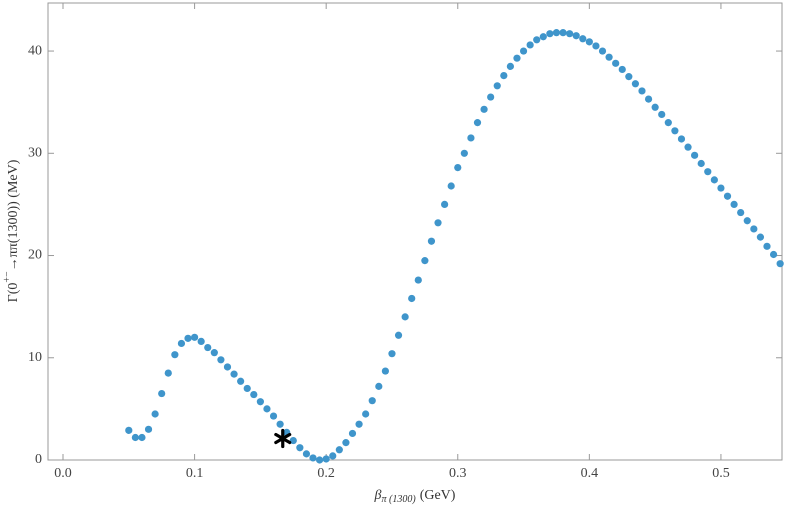 The width and height of the screenshot is (797, 513). Describe the element at coordinates (283, 438) in the screenshot. I see `star-point` at that location.